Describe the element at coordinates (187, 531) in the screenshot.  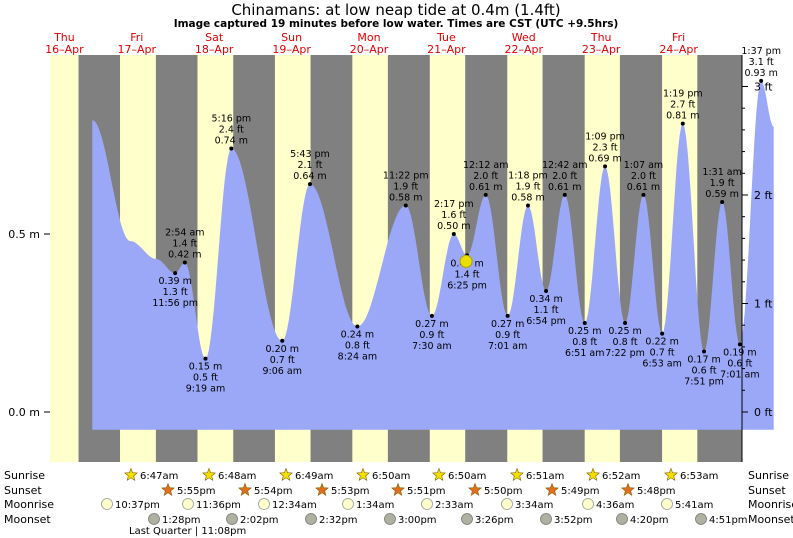
I see `moon-phase-label: Last Quarter | 11:08pm` at that location.